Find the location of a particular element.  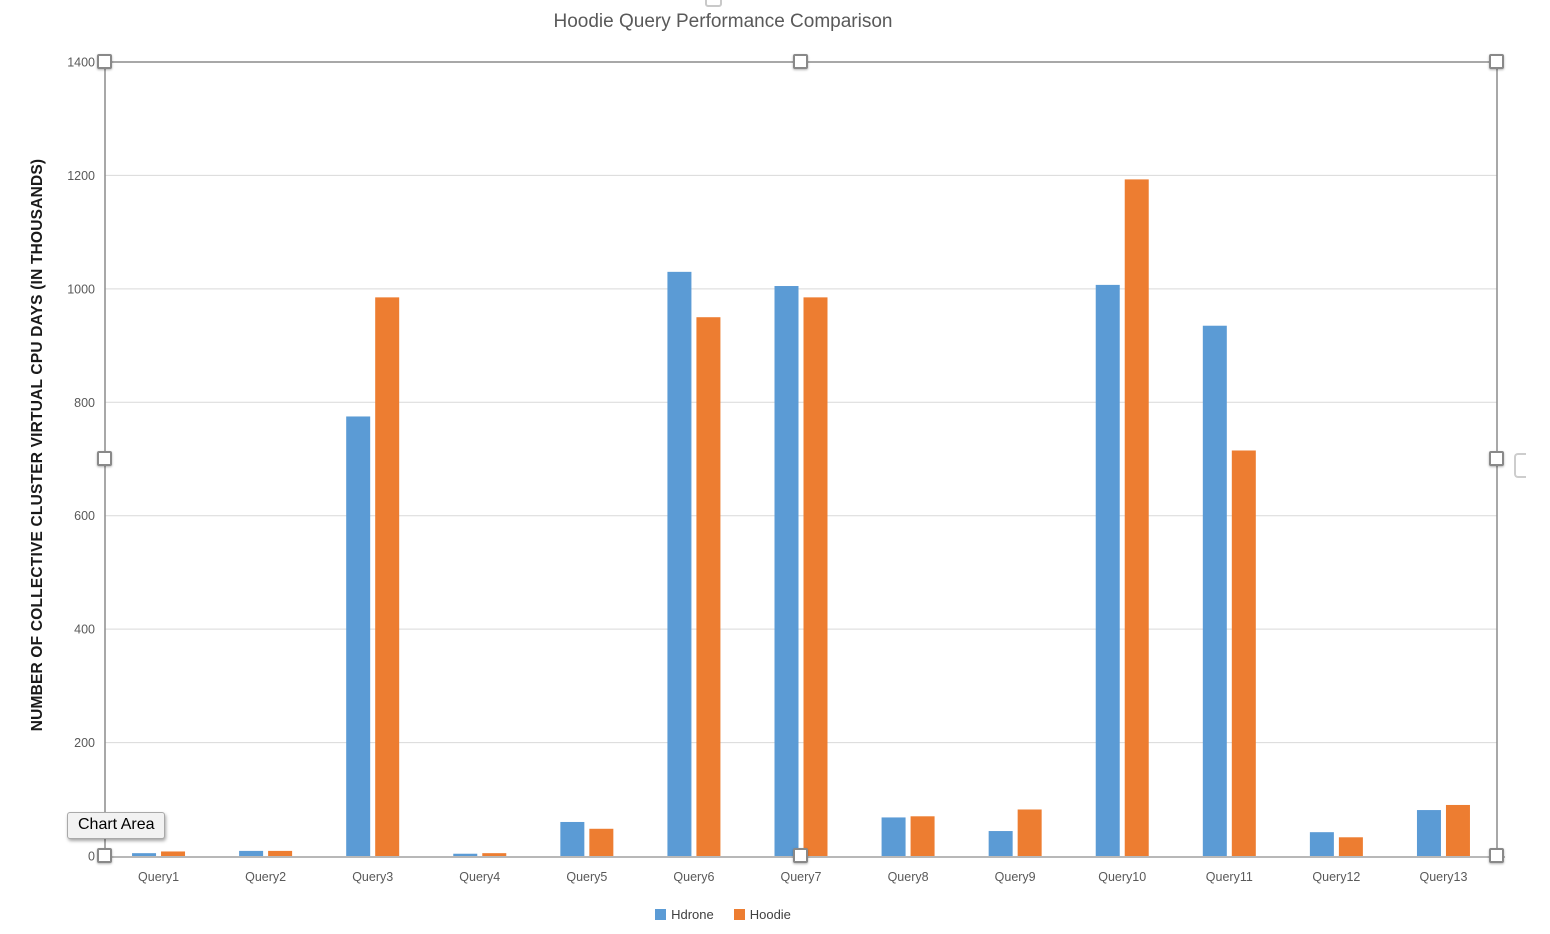

bar-hoodie-query4 is located at coordinates (494, 854).